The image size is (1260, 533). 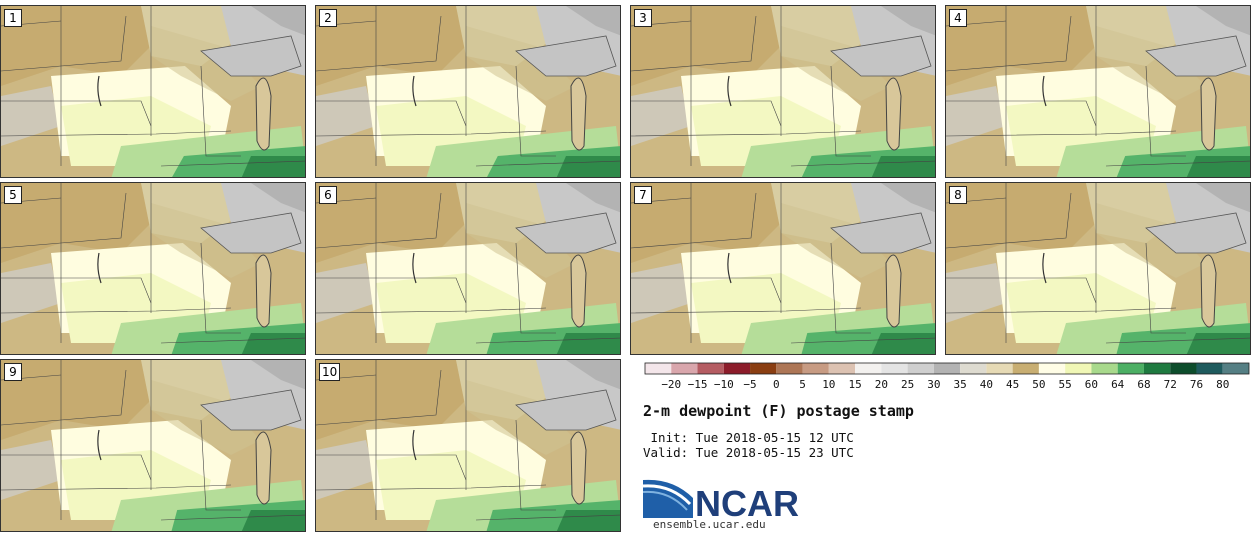 I want to click on colorbar-tick-label: 72, so click(x=1170, y=384).